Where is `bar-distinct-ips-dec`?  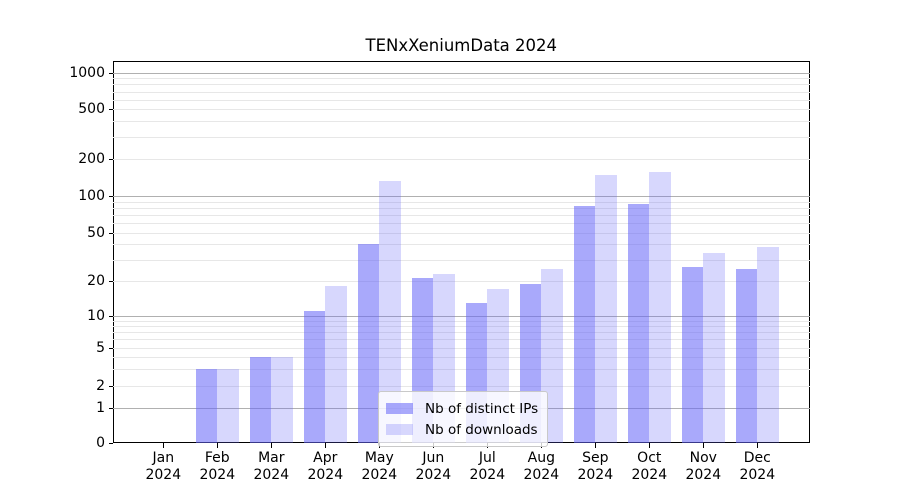 bar-distinct-ips-dec is located at coordinates (746, 356).